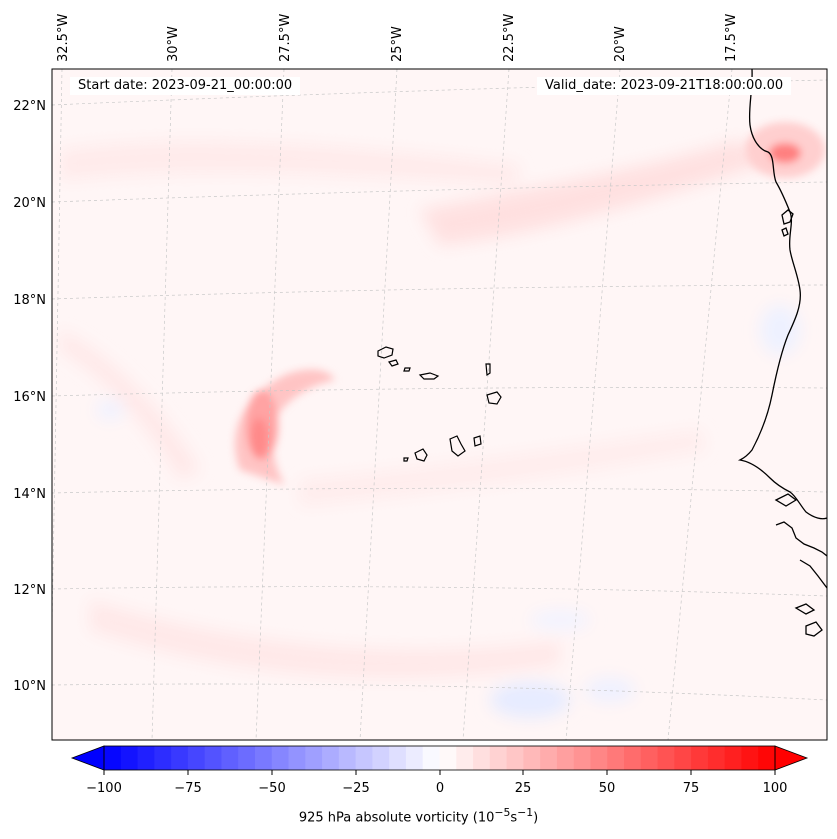 Image resolution: width=837 pixels, height=839 pixels. I want to click on lat-label: 14°N, so click(29, 494).